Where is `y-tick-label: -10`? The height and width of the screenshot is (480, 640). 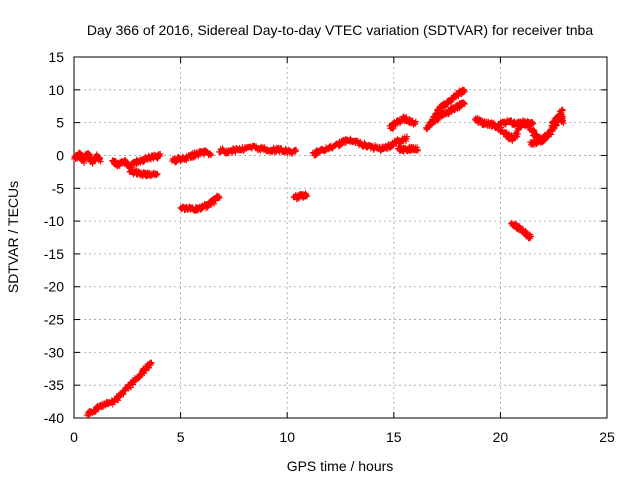 y-tick-label: -10 is located at coordinates (54, 221).